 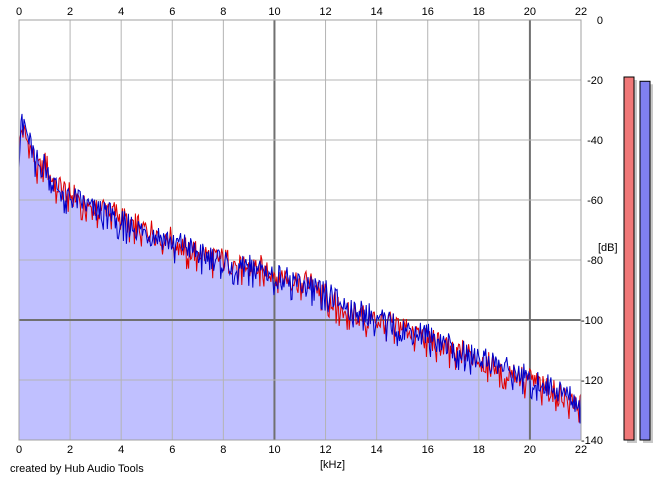 What do you see at coordinates (595, 261) in the screenshot?
I see `y-tick-label: -80` at bounding box center [595, 261].